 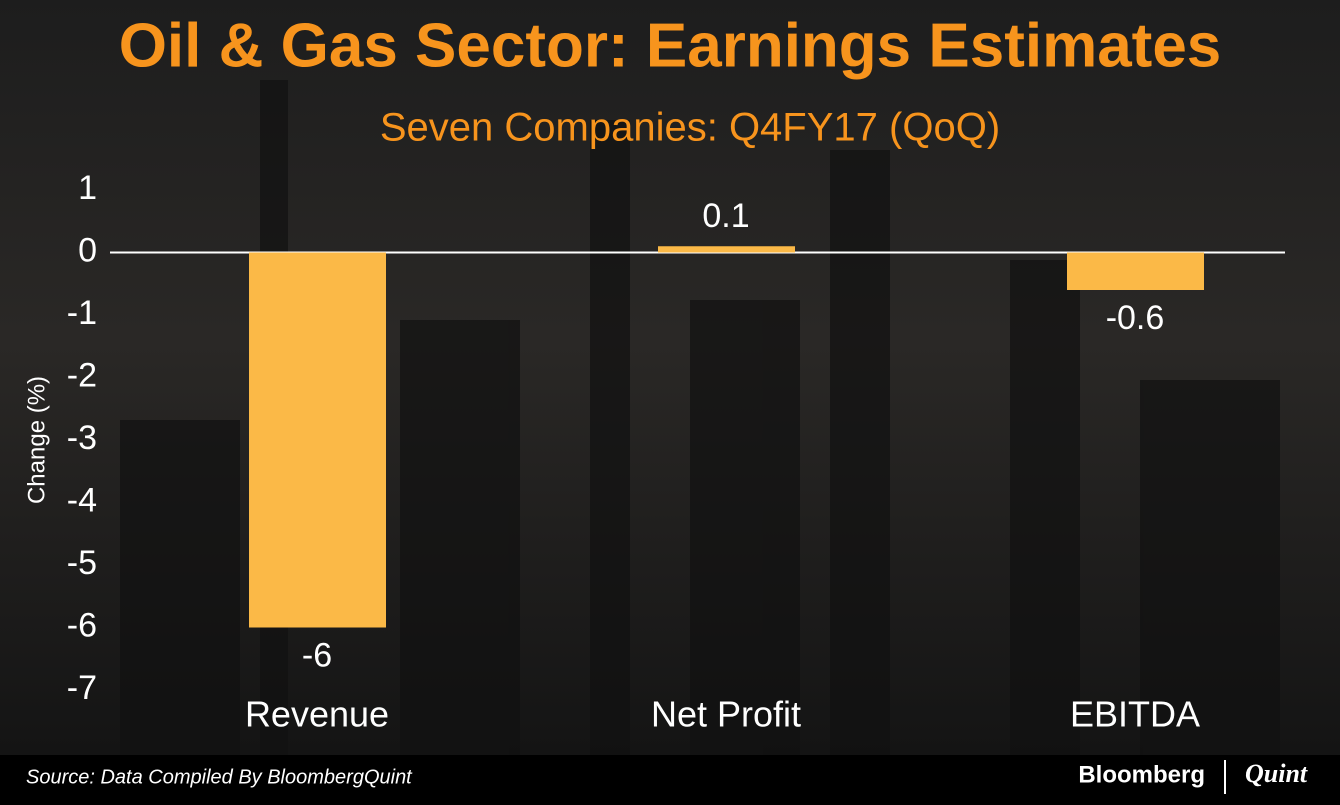 I want to click on footer, so click(x=670, y=777).